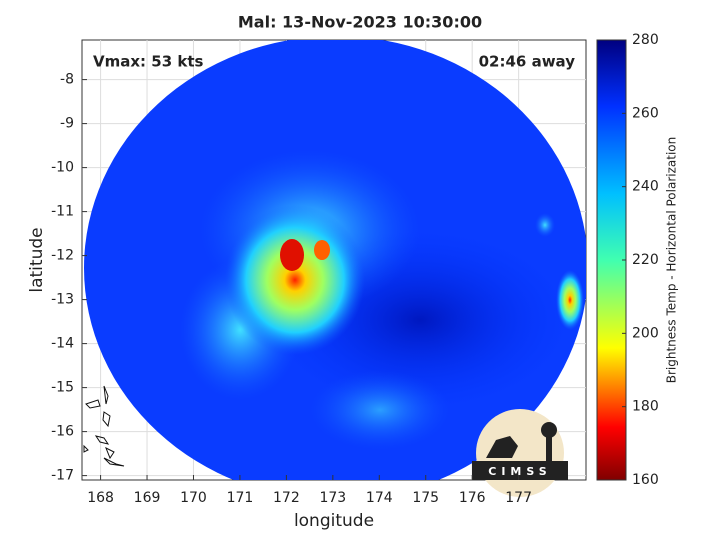  Describe the element at coordinates (62, 476) in the screenshot. I see `y-tick-label: -17` at that location.